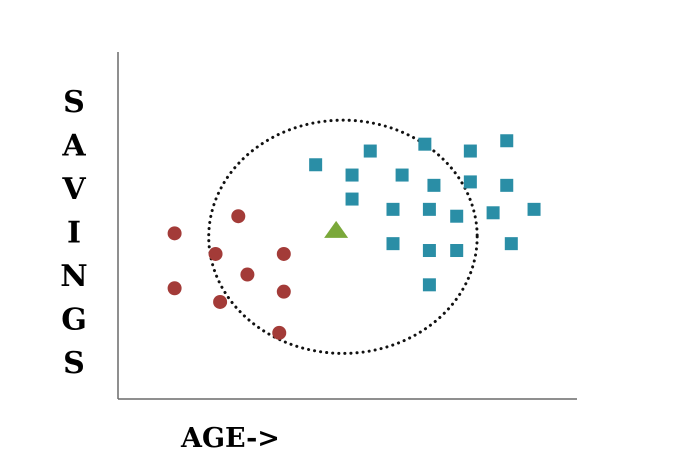 This screenshot has height=465, width=681. I want to click on triangle-point, so click(336, 229).